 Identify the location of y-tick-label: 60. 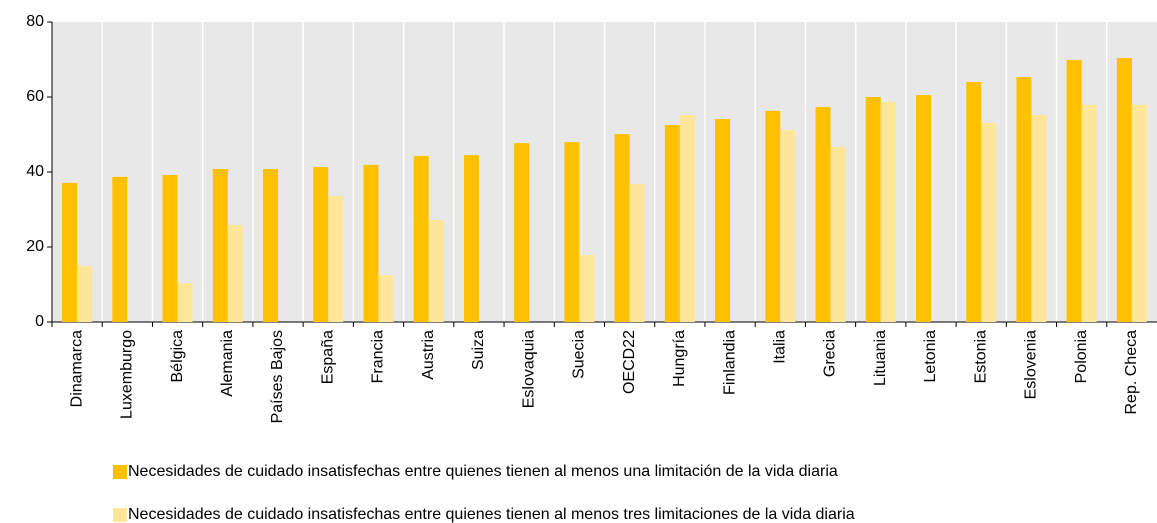
(35, 96).